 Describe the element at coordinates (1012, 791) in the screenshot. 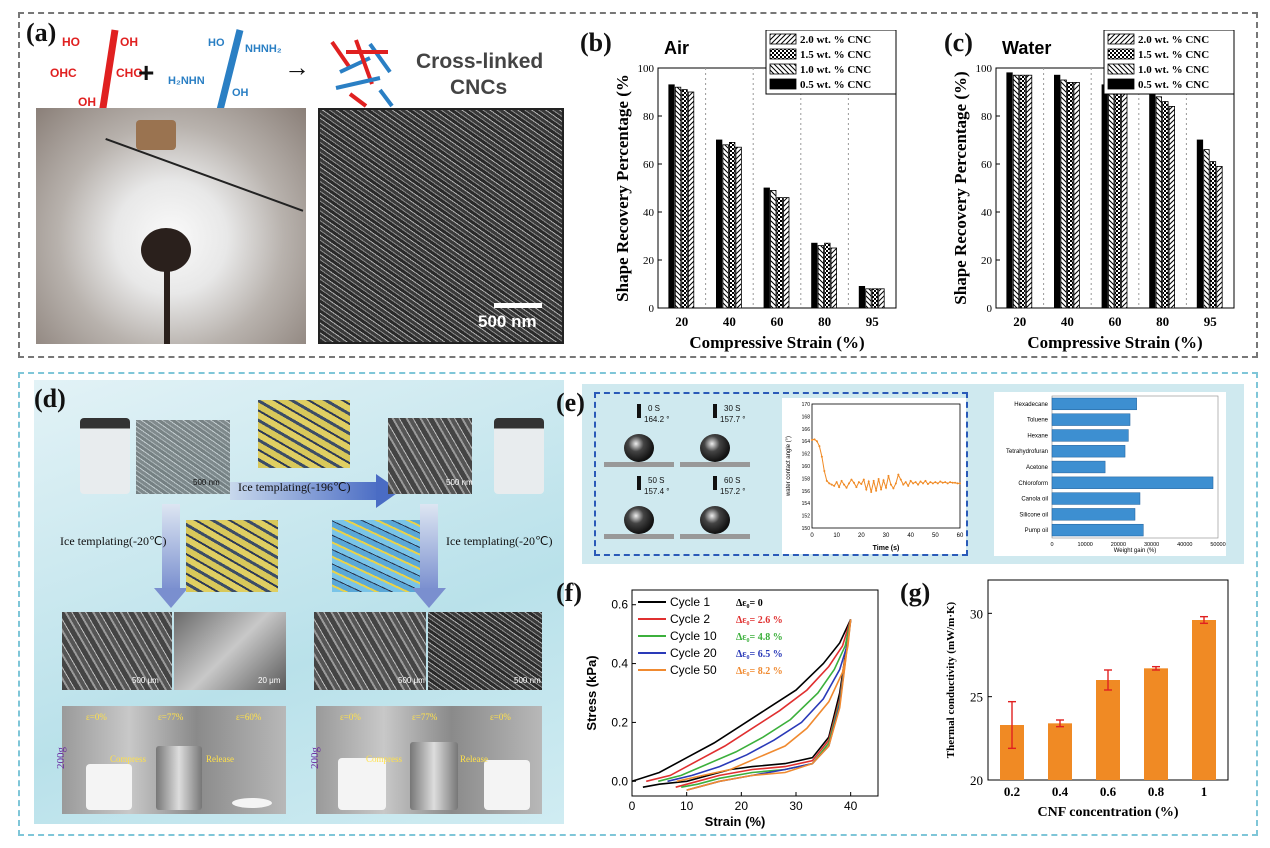

I see `x-tick-label: 0.2` at that location.